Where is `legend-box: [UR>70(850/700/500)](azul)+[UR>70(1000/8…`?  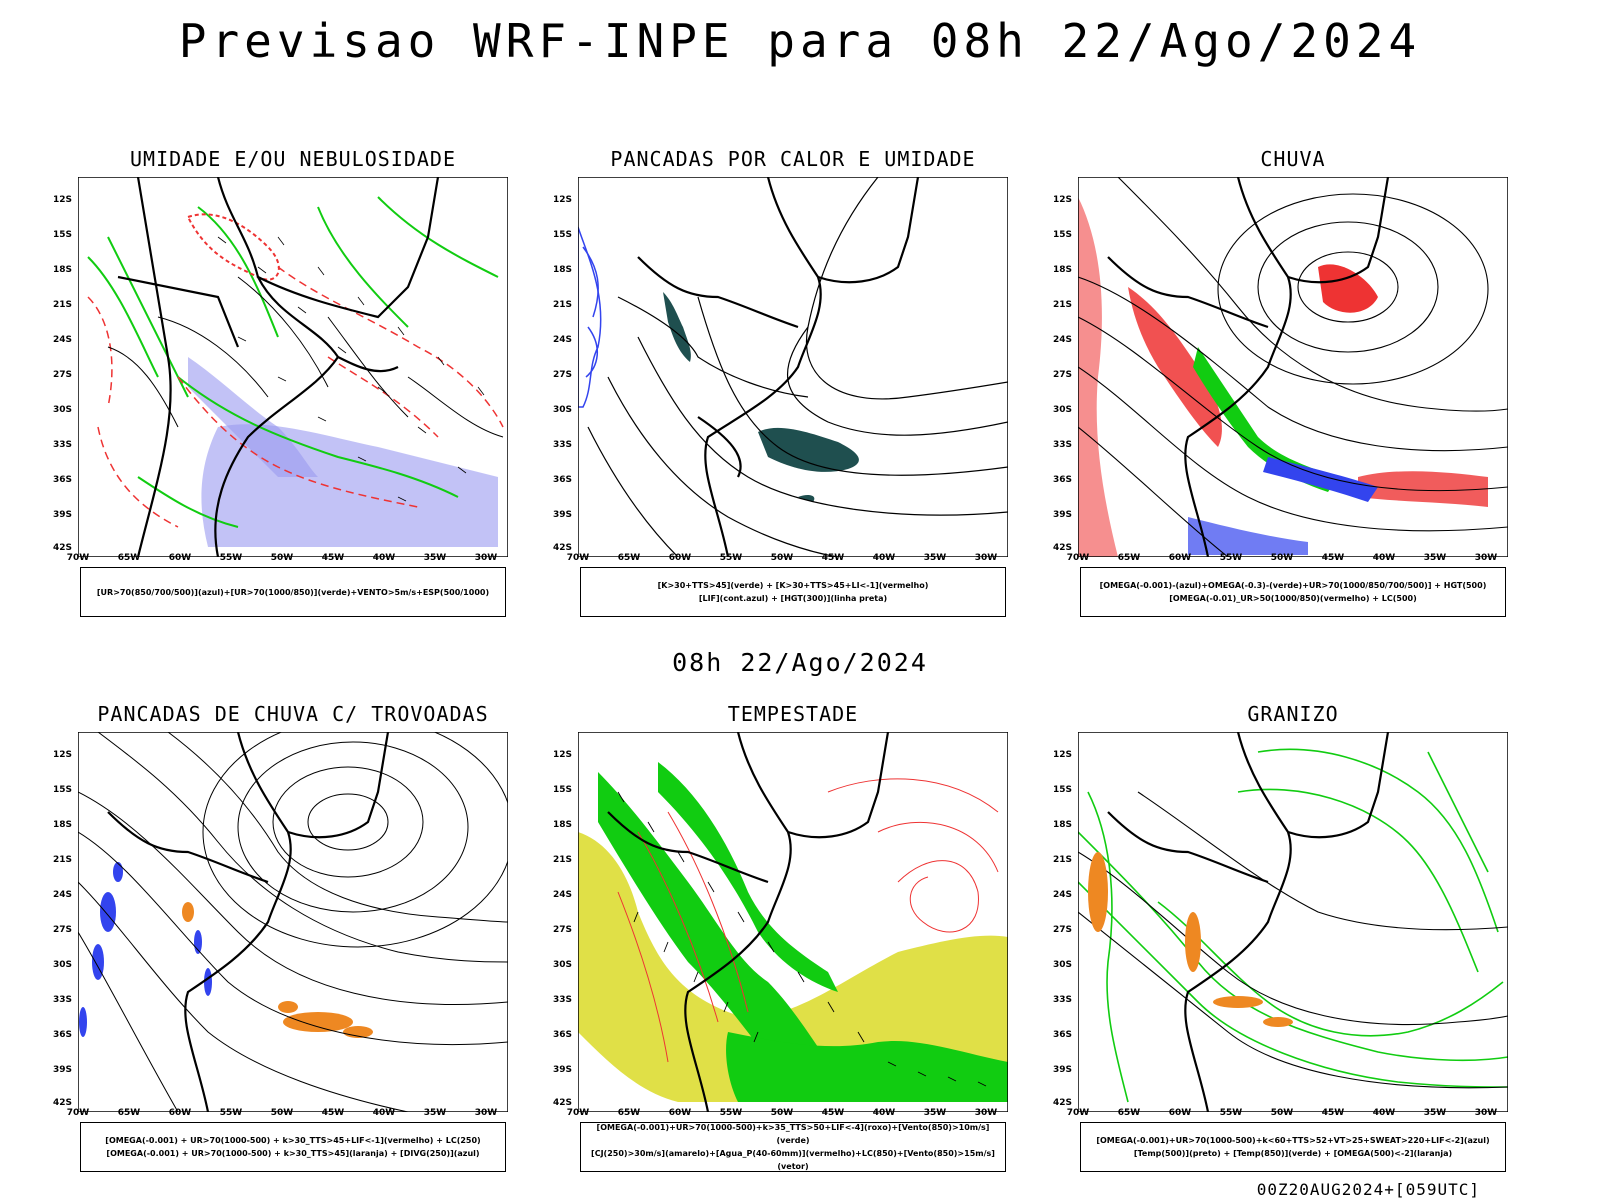
legend-box: [UR>70(850/700/500)](azul)+[UR>70(1000/8… is located at coordinates (293, 592).